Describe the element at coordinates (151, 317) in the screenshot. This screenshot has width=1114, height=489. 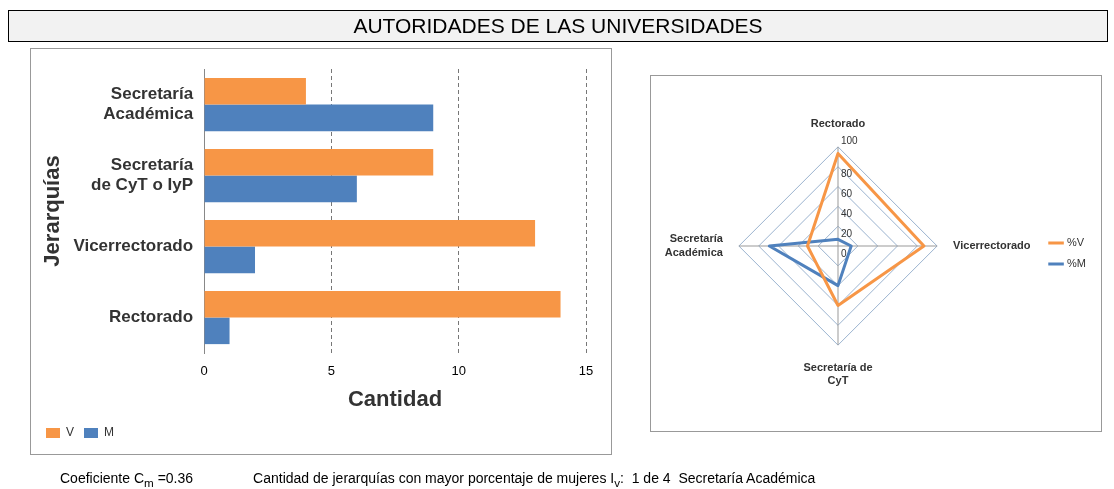
I see `y-tick-label: Rectorado` at that location.